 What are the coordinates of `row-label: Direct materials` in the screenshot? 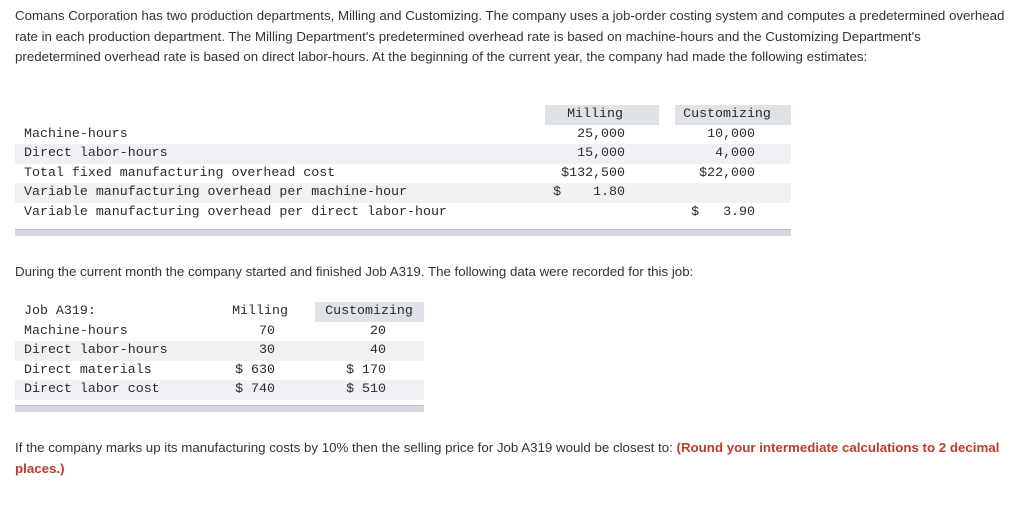 It's located at (88, 369).